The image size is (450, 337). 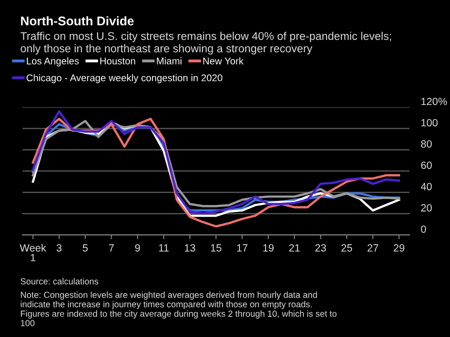 I want to click on y-tick-label: 100, so click(x=429, y=122).